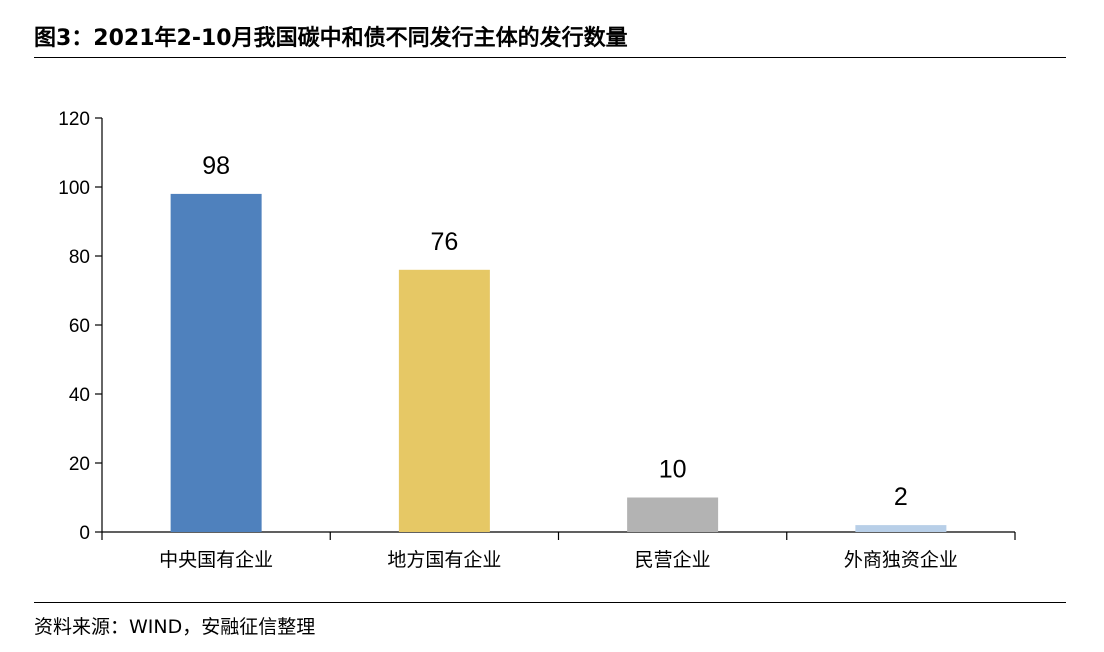 This screenshot has height=652, width=1104. What do you see at coordinates (79, 395) in the screenshot?
I see `y-tick-label: 40` at bounding box center [79, 395].